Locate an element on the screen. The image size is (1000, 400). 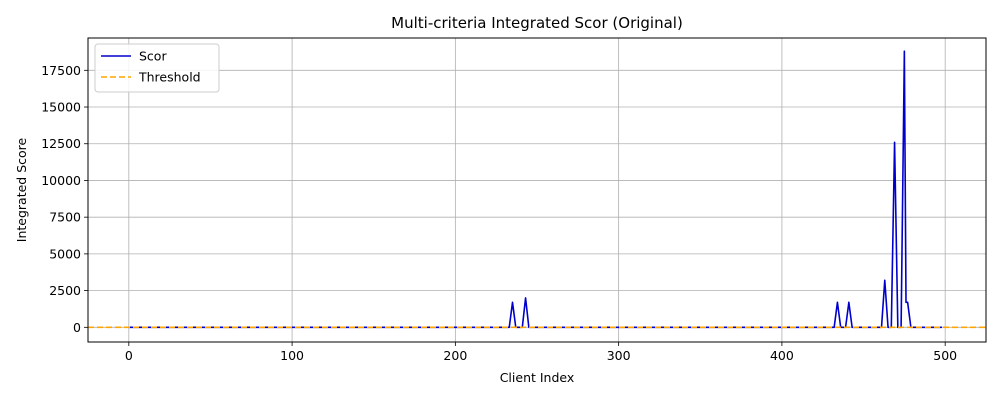
y-axis-ticks: 0 2500 5000 7500 10000 12500 15000 17500 is located at coordinates (64, 199).